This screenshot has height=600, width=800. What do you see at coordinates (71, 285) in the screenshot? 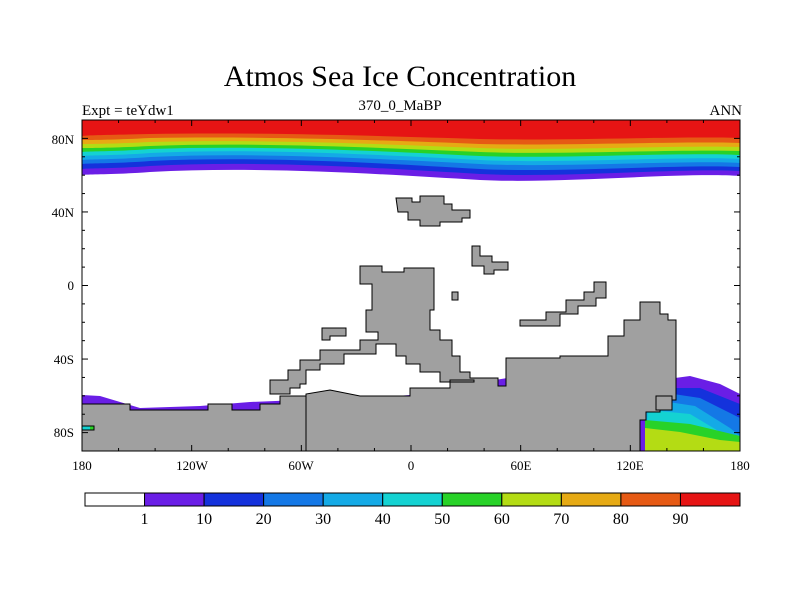
I see `y-tick-label: 0` at bounding box center [71, 285].